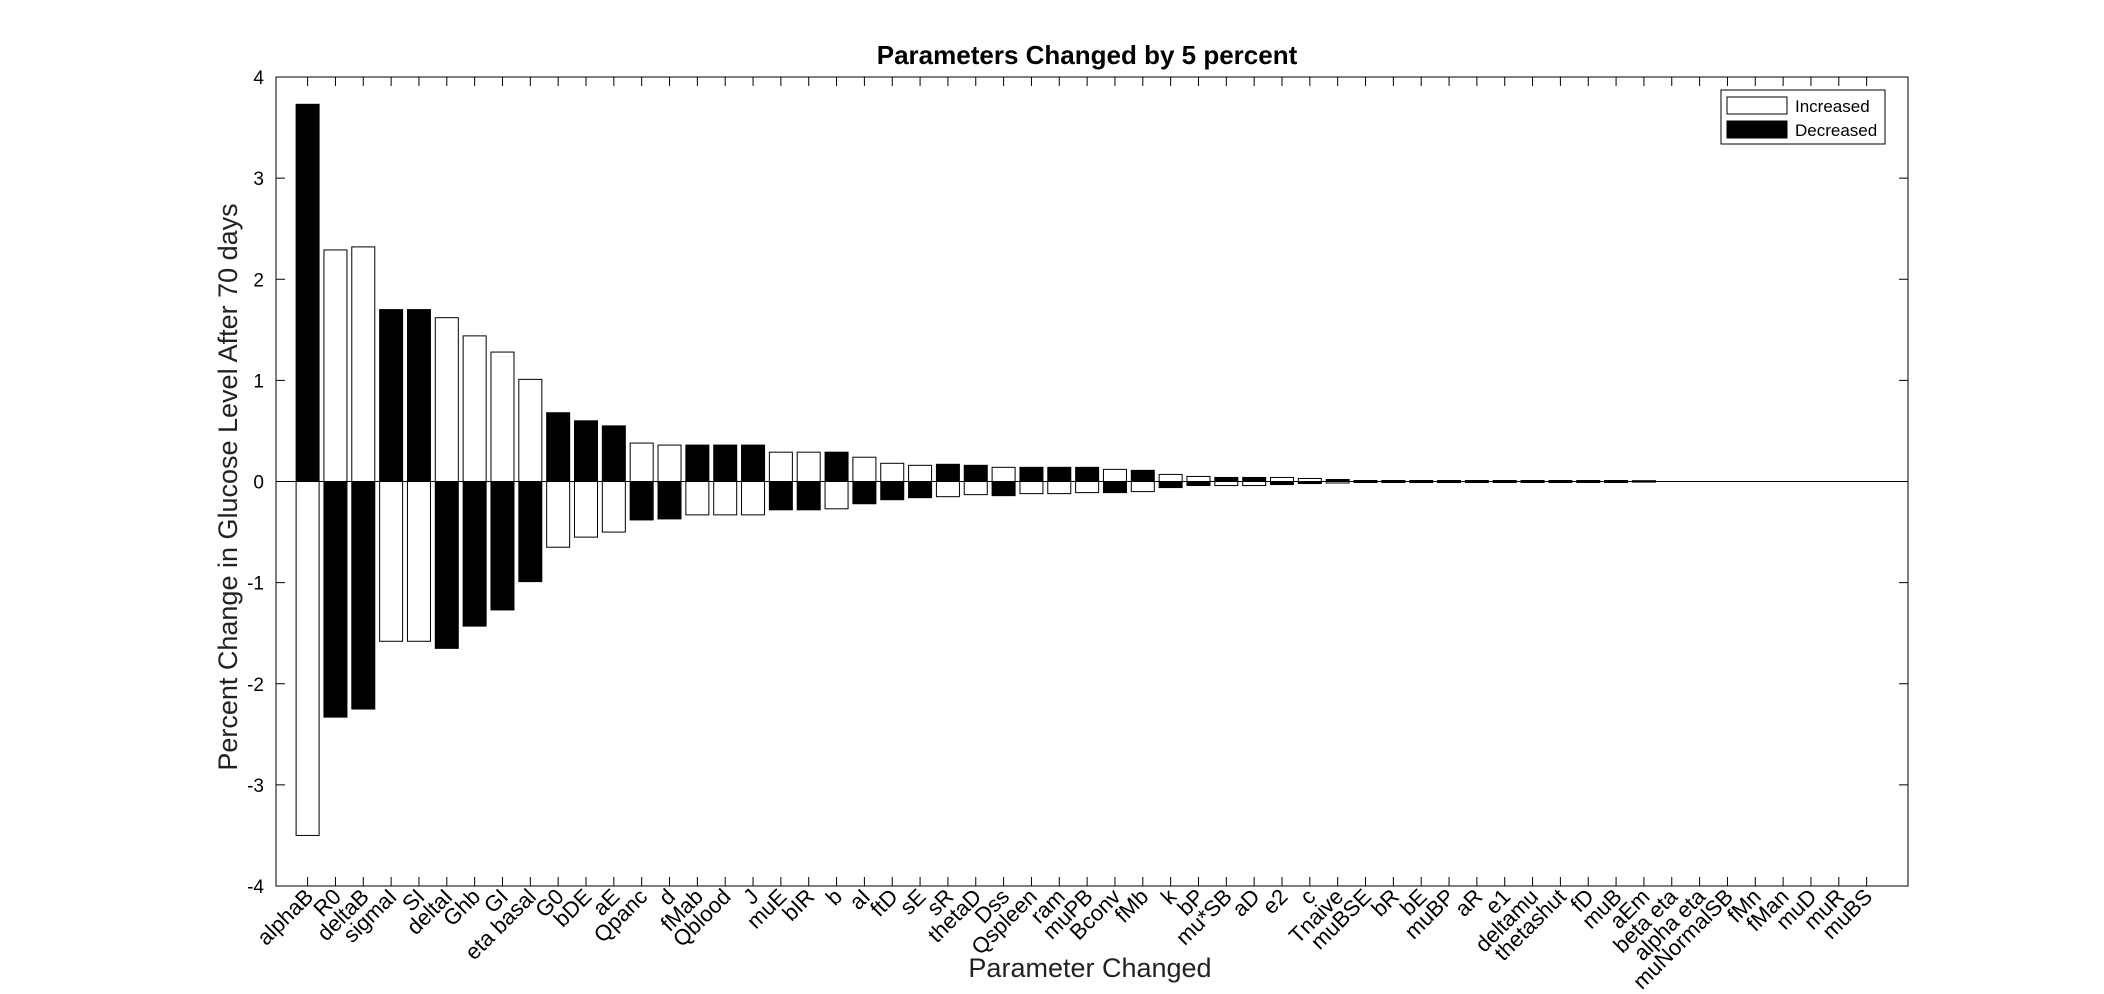 This screenshot has height=994, width=2104. I want to click on bar-decreased-Qspleen, so click(1031, 474).